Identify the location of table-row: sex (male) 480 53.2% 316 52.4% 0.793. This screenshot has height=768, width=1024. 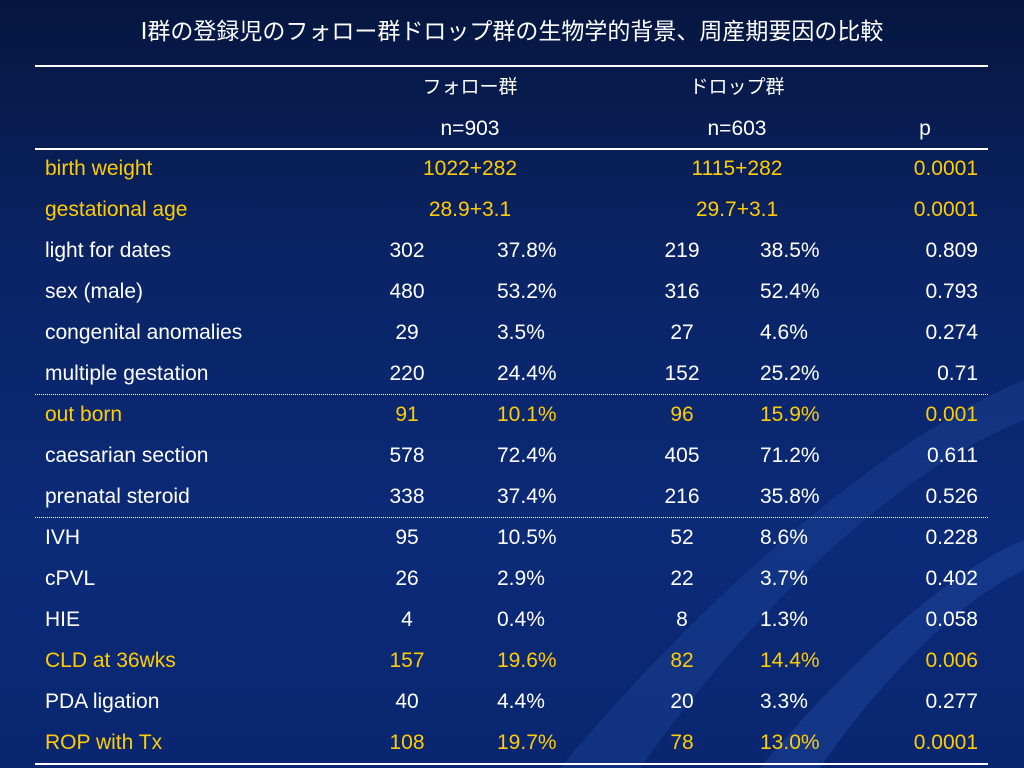
(511, 291).